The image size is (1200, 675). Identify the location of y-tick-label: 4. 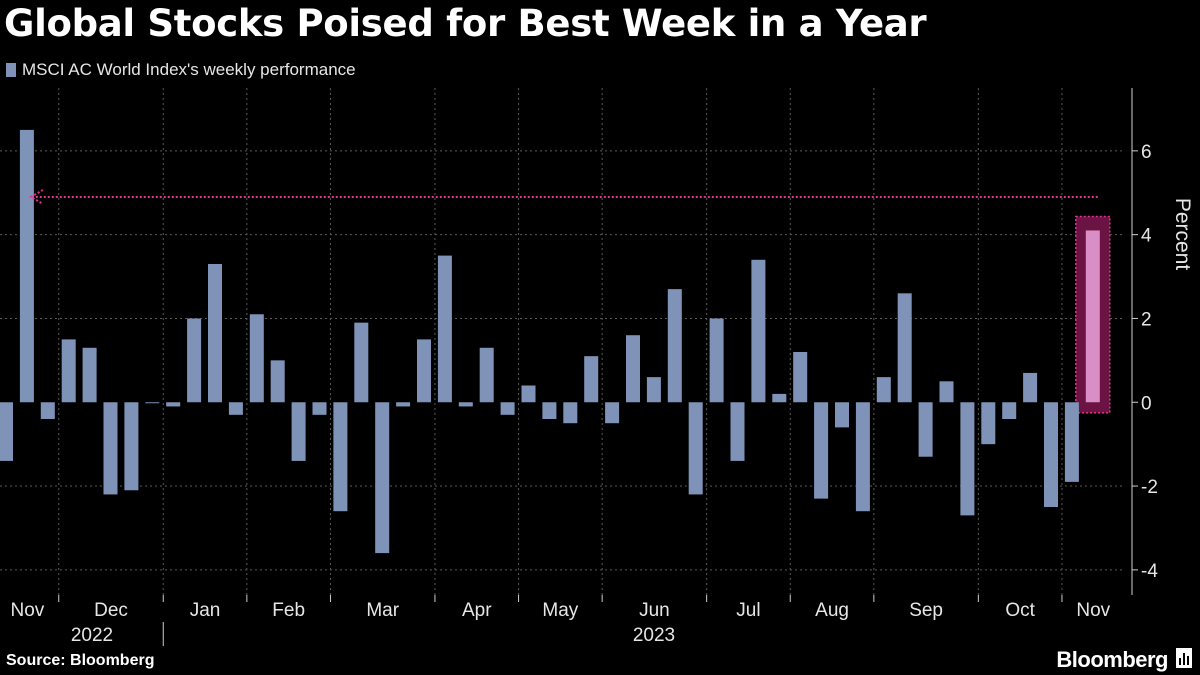
(1146, 236).